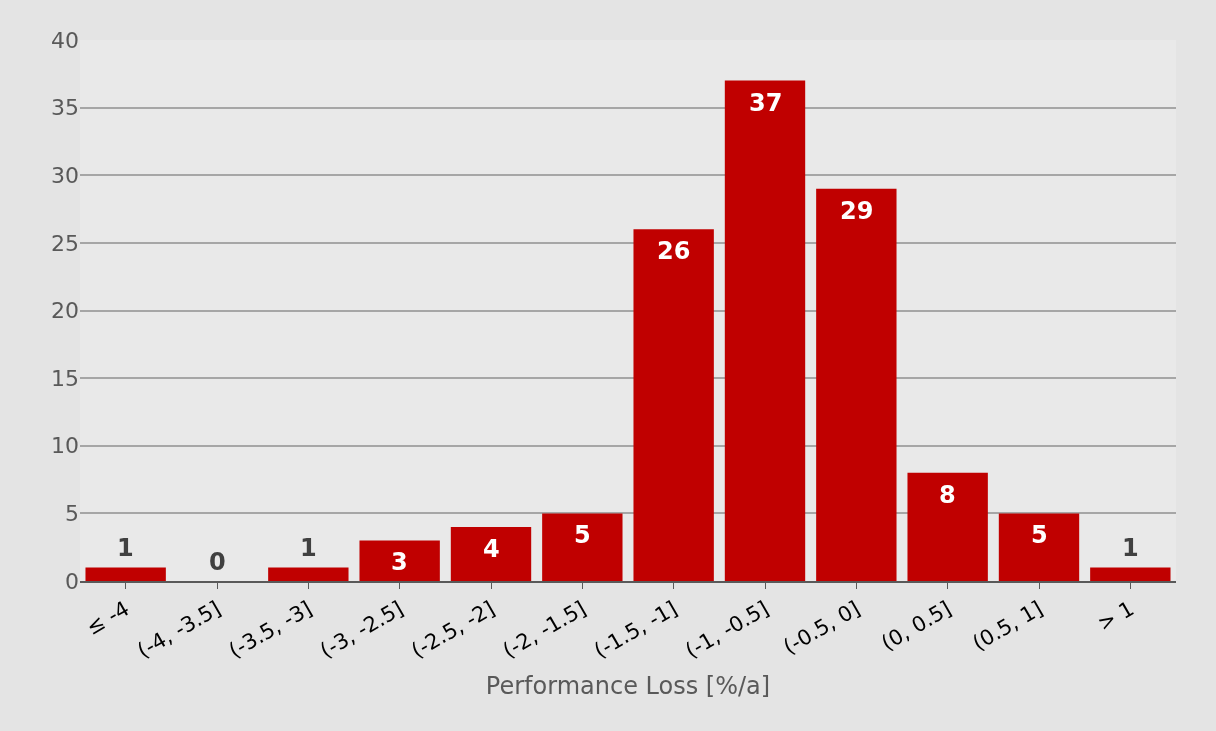 The image size is (1216, 731). Describe the element at coordinates (674, 251) in the screenshot. I see `data-label: 26` at that location.